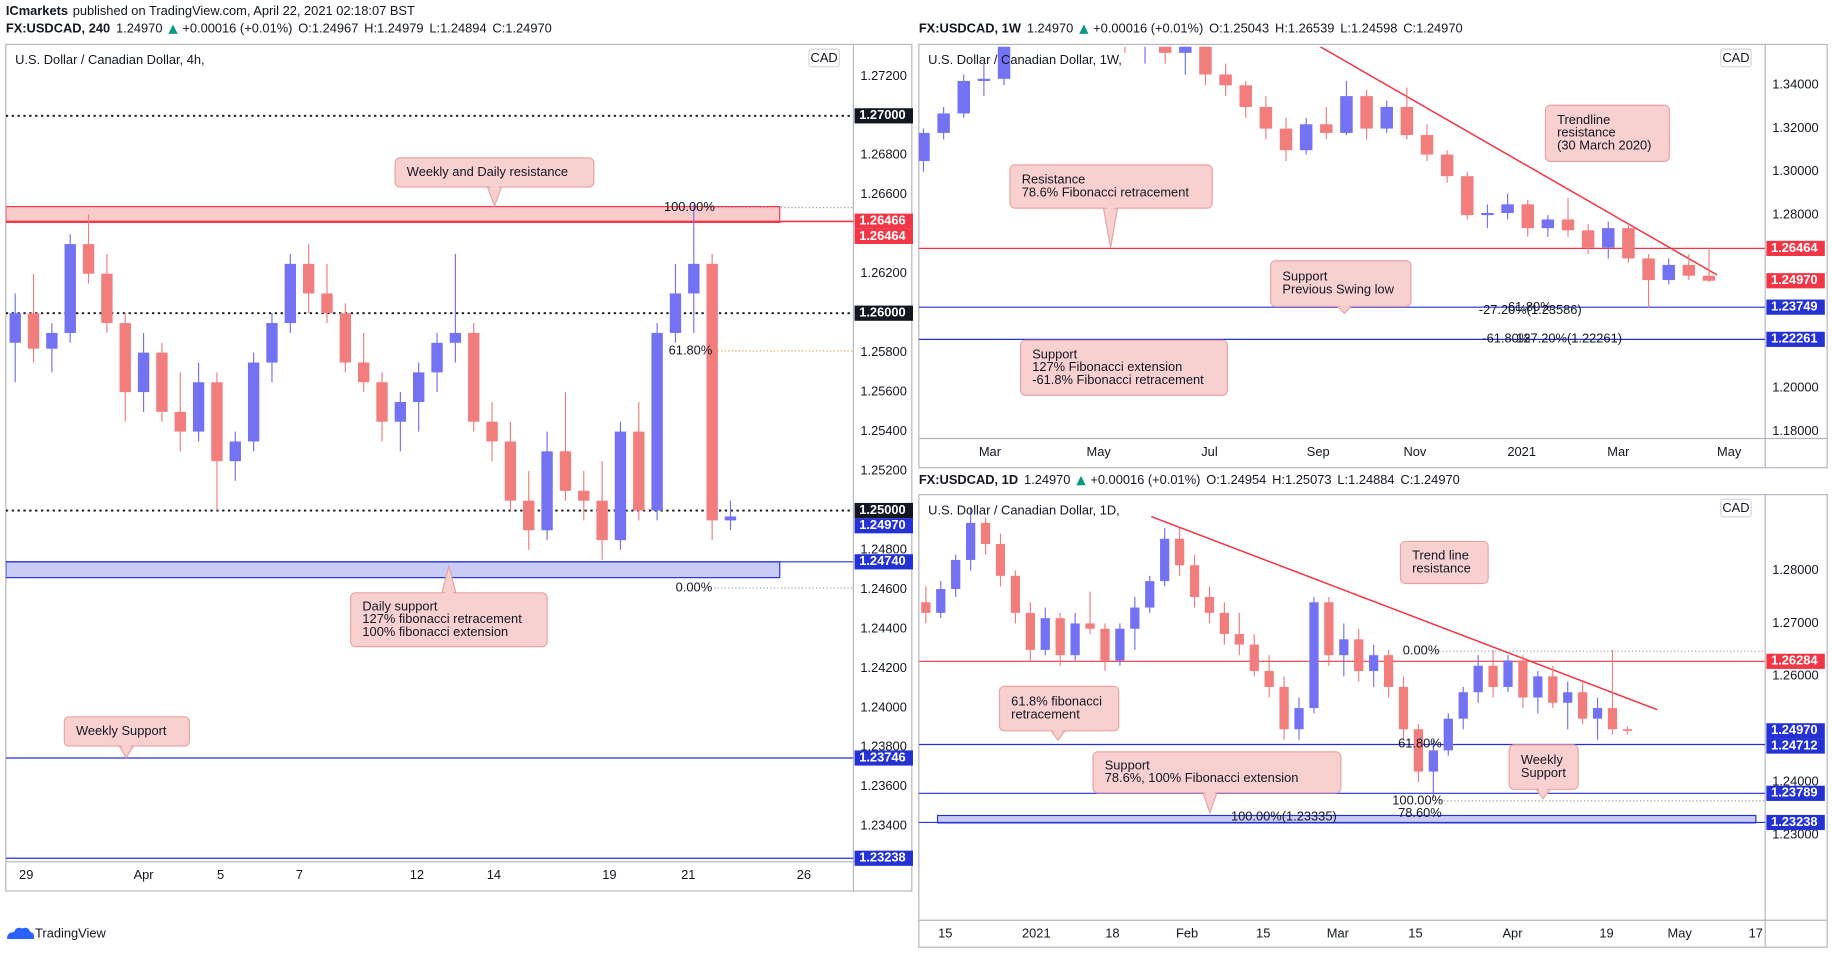 This screenshot has width=1833, height=953. Describe the element at coordinates (970, 28) in the screenshot. I see `symbol: FX:USDCAD, 1W` at that location.